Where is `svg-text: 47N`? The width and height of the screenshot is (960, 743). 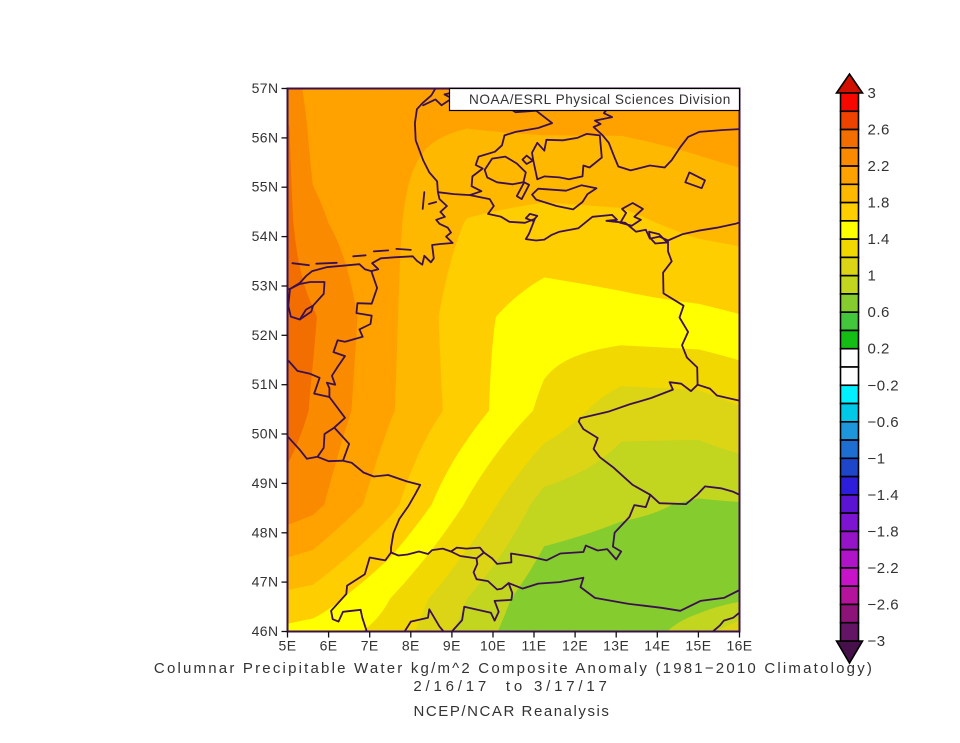 svg-text: 47N is located at coordinates (265, 582).